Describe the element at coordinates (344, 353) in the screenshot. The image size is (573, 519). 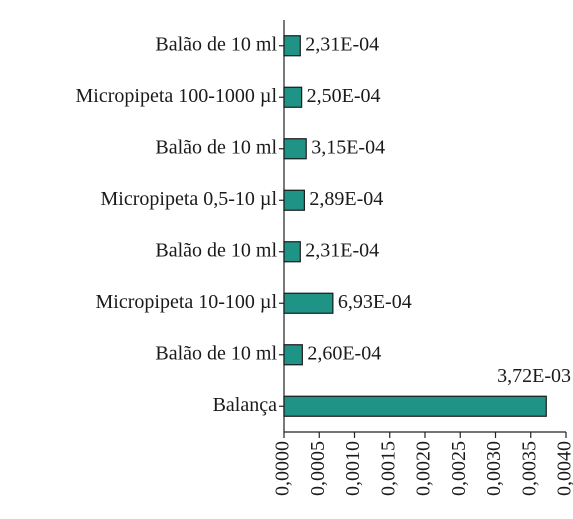
I see `value-label: 2,60E-04` at that location.